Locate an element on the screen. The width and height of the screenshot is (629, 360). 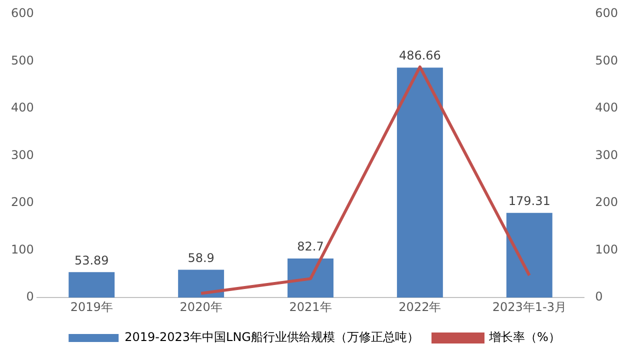
data-label: 58.9 is located at coordinates (201, 257).